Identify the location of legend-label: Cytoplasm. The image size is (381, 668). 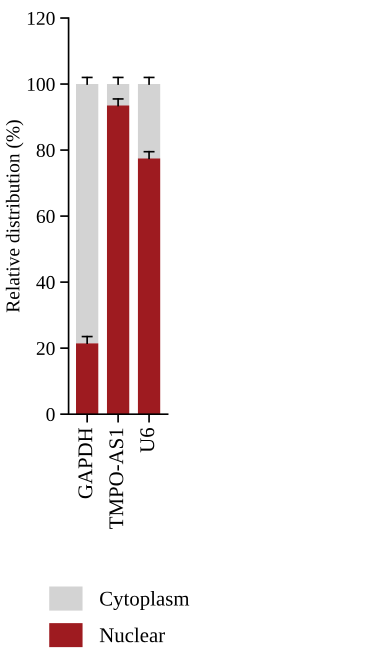
(145, 600).